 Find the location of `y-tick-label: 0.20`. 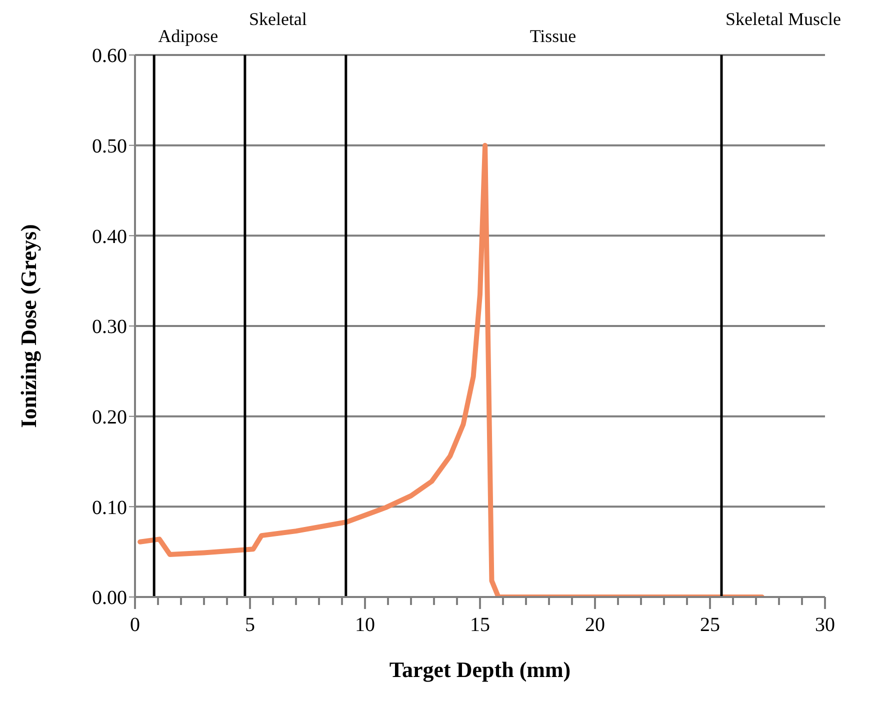

y-tick-label: 0.20 is located at coordinates (109, 417).